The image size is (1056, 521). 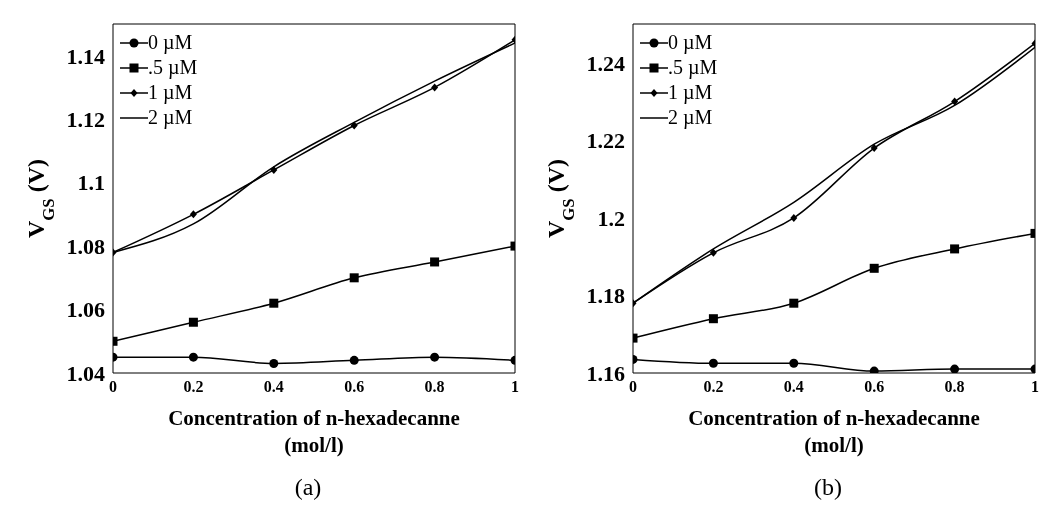 What do you see at coordinates (85, 119) in the screenshot?
I see `y-tick-label: 1.12` at bounding box center [85, 119].